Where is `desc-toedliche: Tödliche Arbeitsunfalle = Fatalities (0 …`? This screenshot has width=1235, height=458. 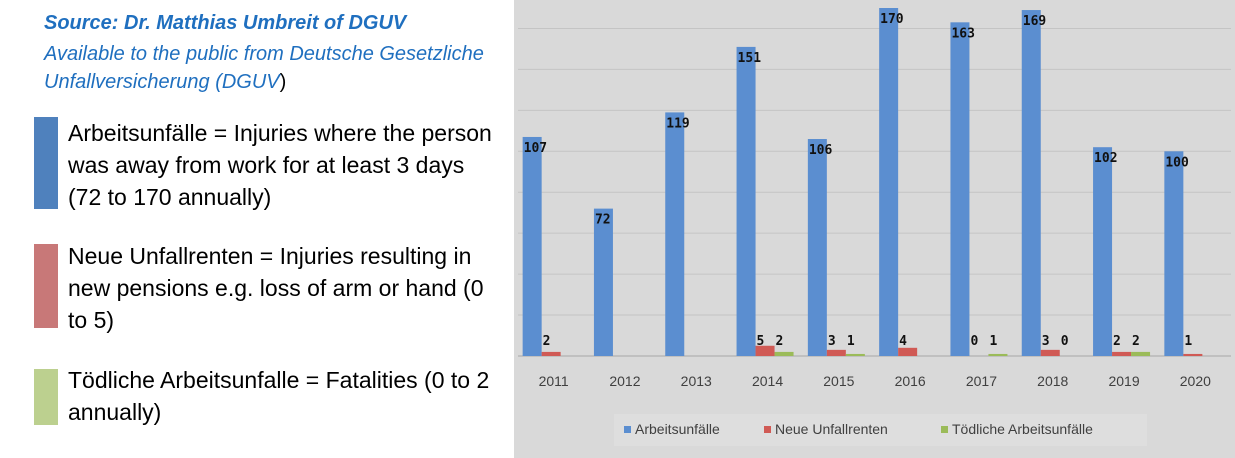
desc-toedliche: Tödliche Arbeitsunfalle = Fatalities (0 … is located at coordinates (279, 396).